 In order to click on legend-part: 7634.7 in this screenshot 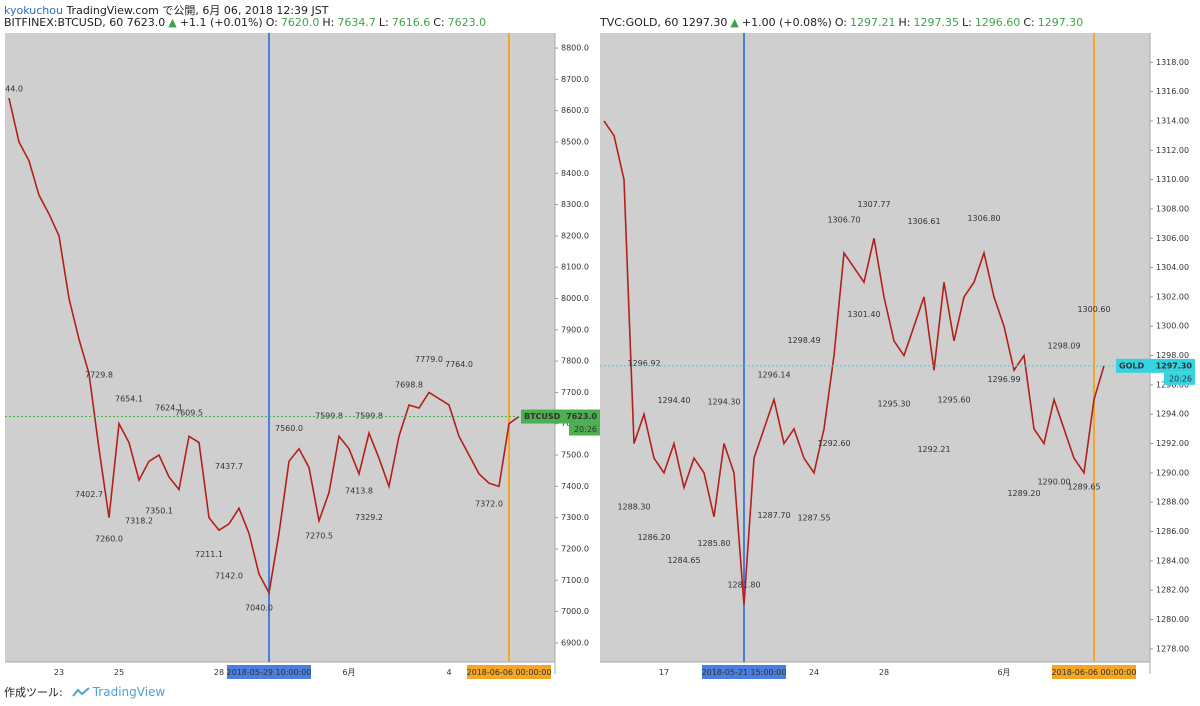, I will do `click(356, 22)`.